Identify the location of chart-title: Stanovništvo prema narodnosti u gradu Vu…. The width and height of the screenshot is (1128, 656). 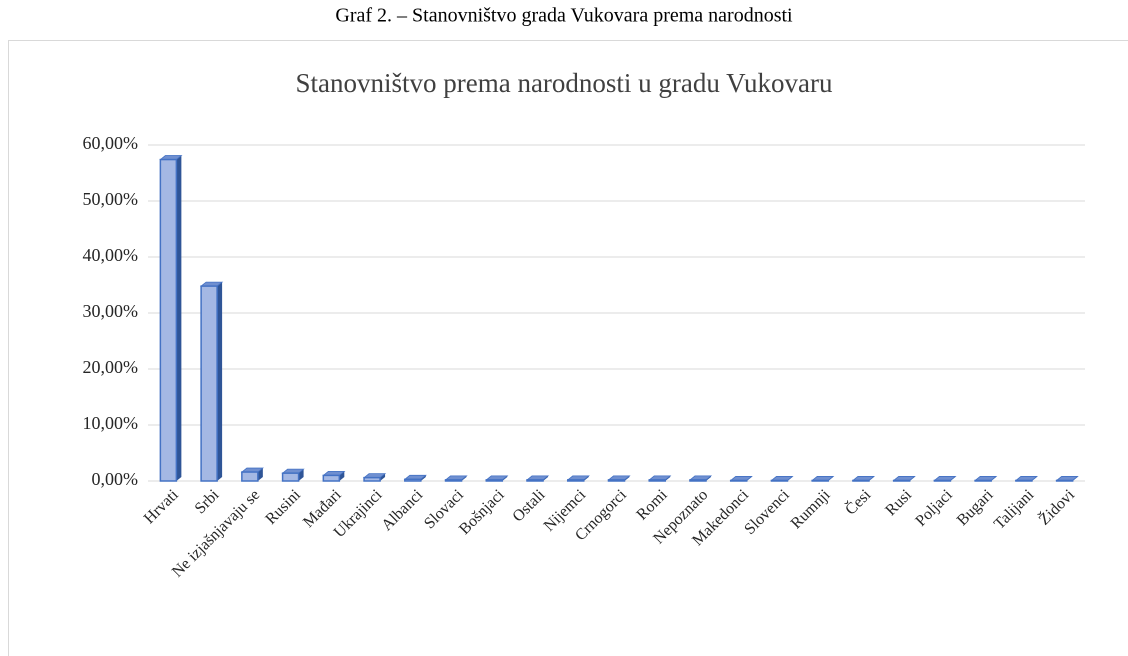
(564, 83).